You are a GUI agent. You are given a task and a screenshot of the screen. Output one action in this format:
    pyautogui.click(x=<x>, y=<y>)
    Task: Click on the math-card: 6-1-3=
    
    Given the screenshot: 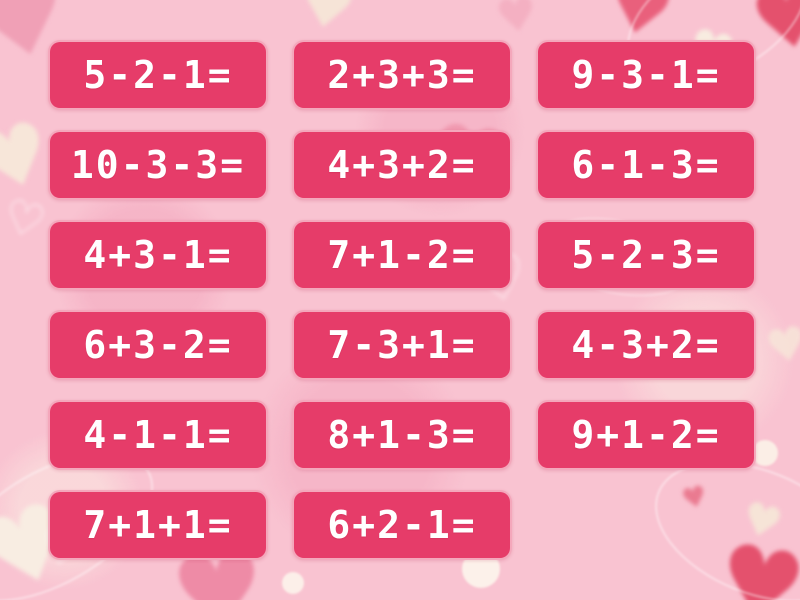 What is the action you would take?
    pyautogui.click(x=646, y=165)
    